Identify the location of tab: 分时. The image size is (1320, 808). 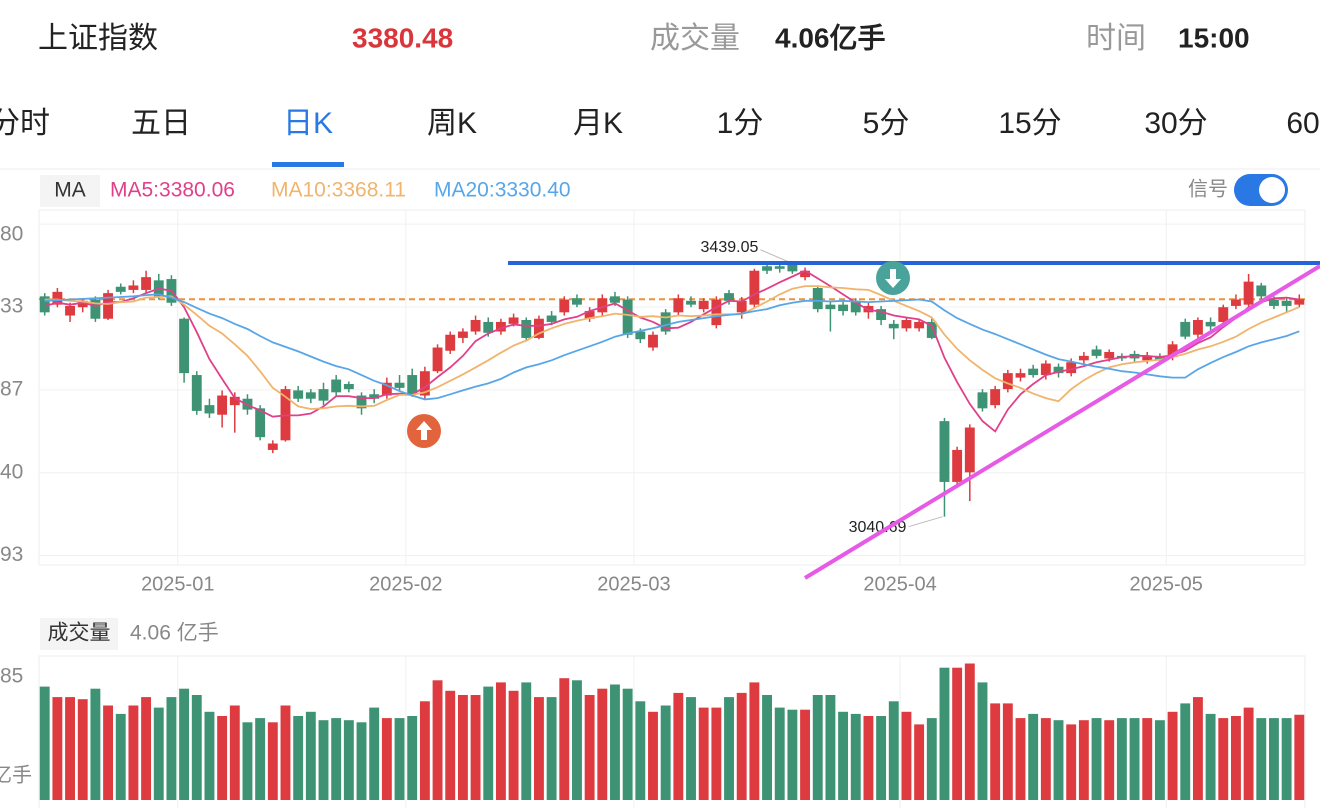
(25, 123).